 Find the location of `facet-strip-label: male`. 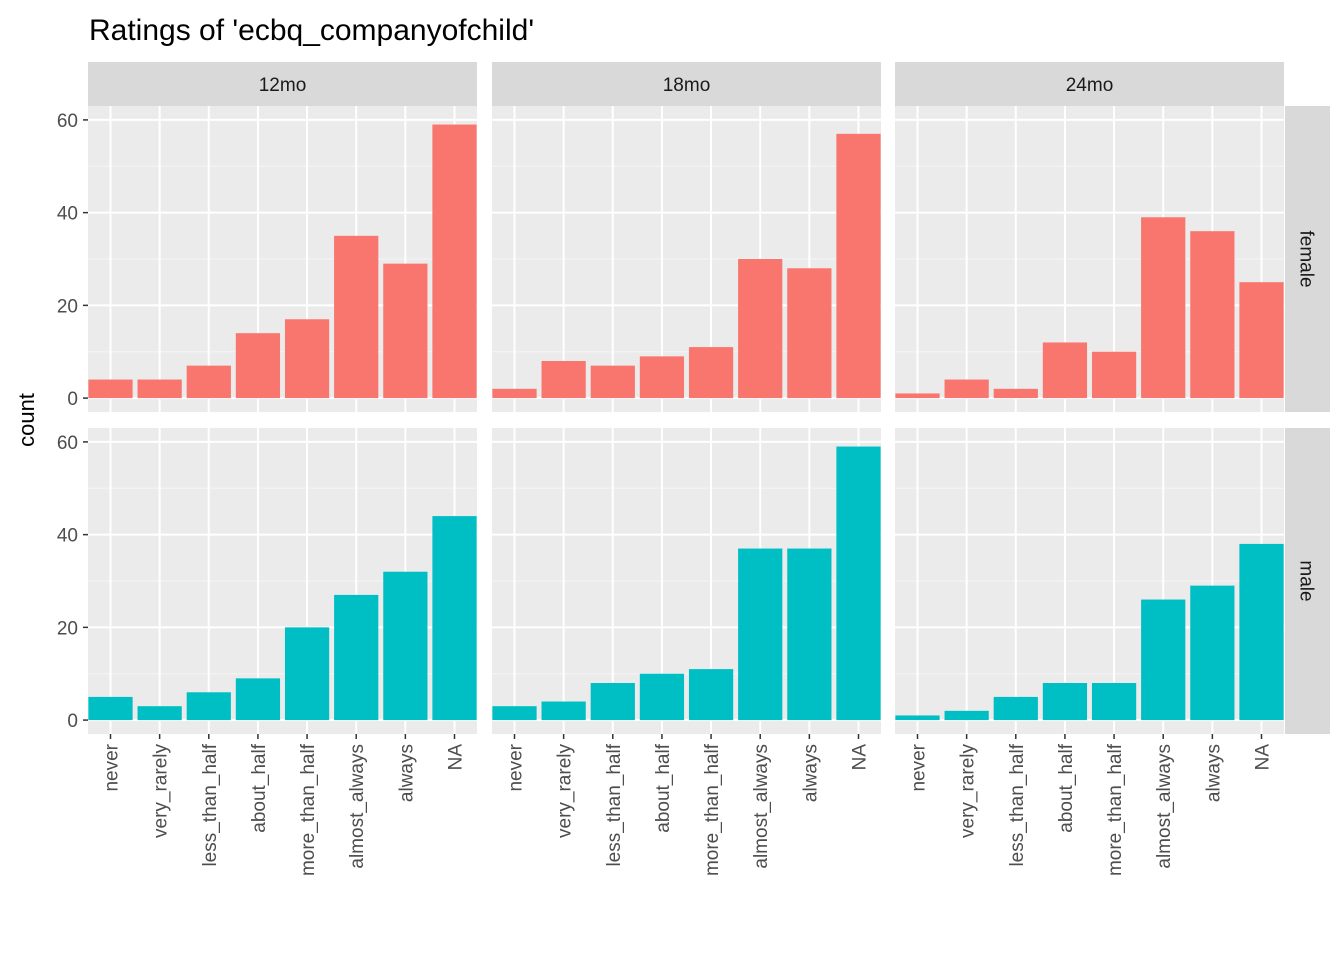

facet-strip-label: male is located at coordinates (1306, 580).